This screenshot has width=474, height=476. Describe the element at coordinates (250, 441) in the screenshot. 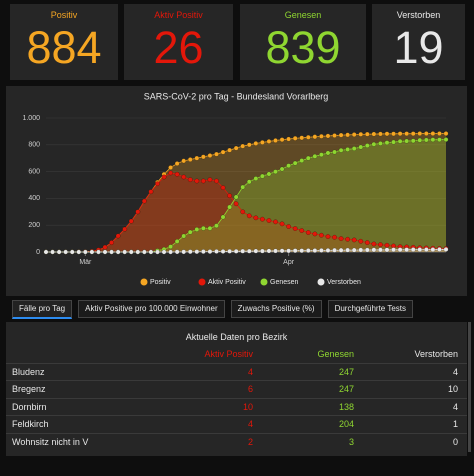

I see `table-value: 2` at that location.